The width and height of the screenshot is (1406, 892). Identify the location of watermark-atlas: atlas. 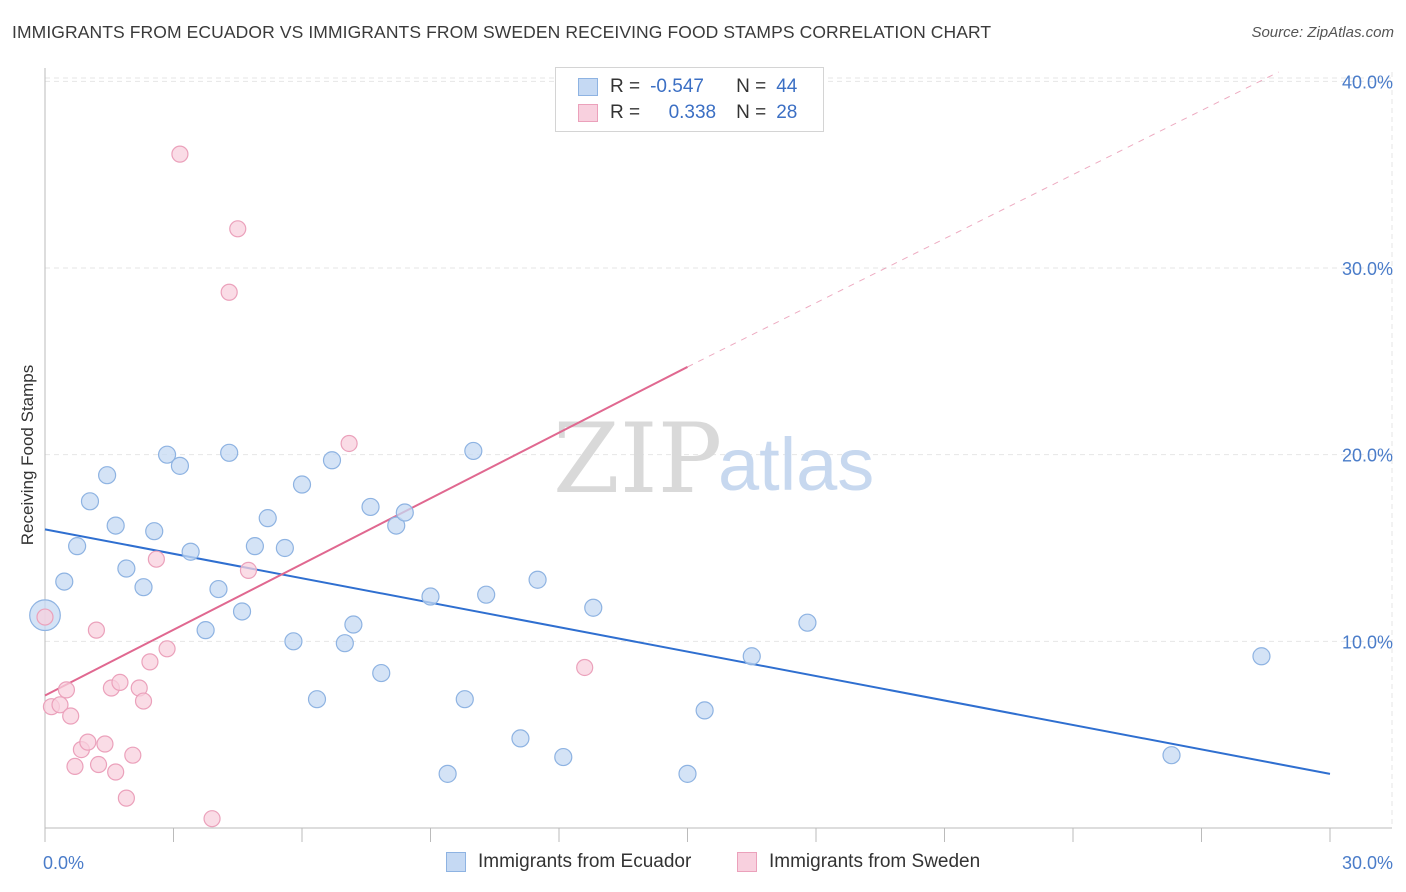
(796, 464).